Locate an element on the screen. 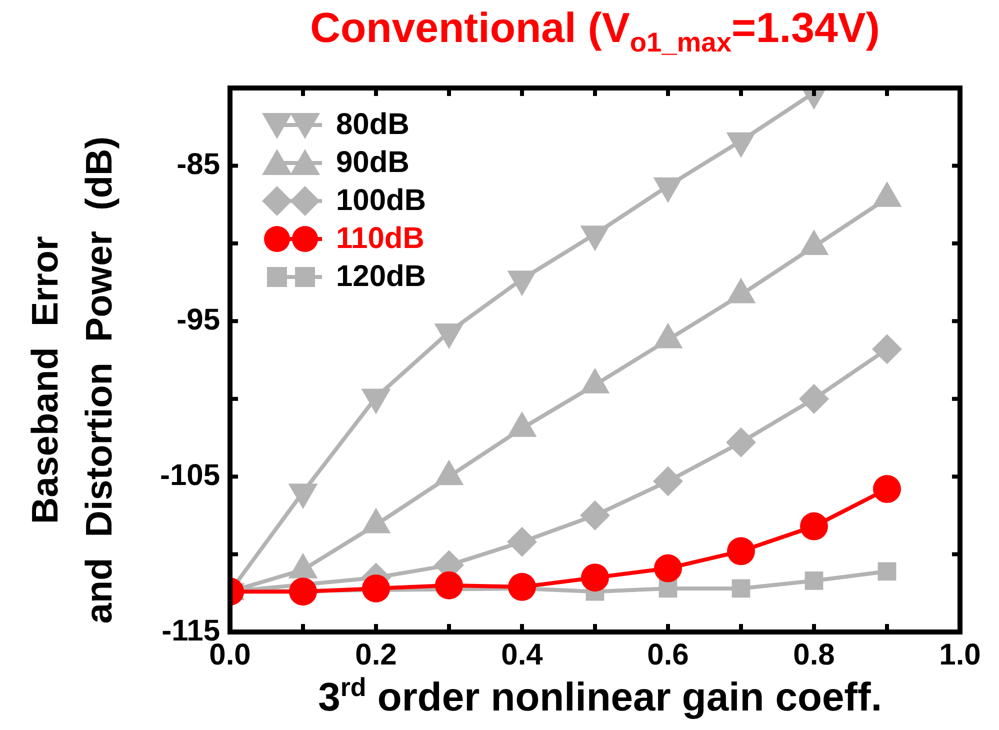  y-tick-label: -85 is located at coordinates (198, 164).